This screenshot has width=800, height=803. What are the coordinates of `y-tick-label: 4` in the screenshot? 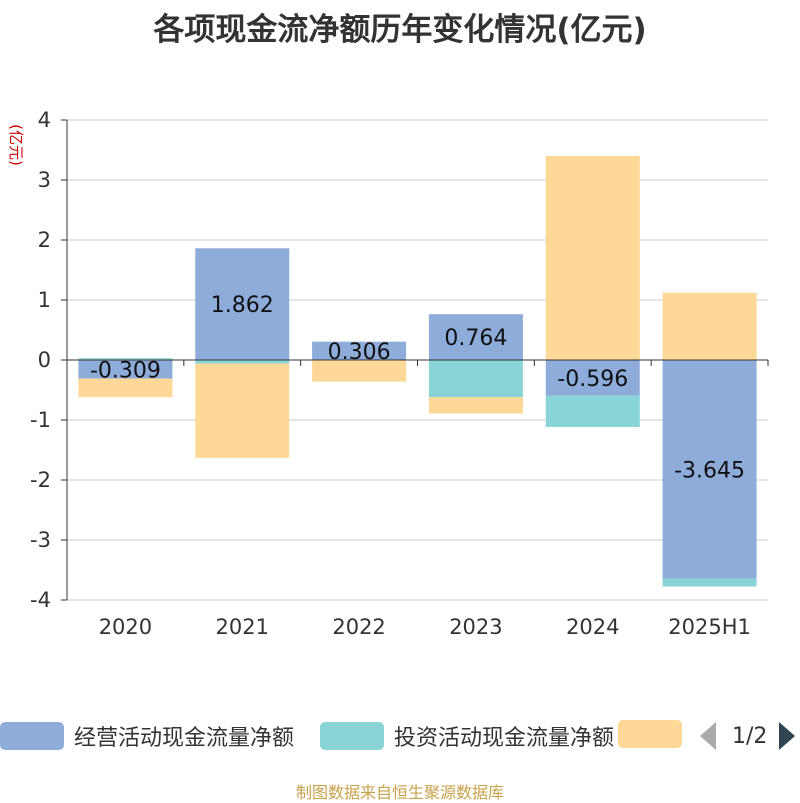 It's located at (44, 120).